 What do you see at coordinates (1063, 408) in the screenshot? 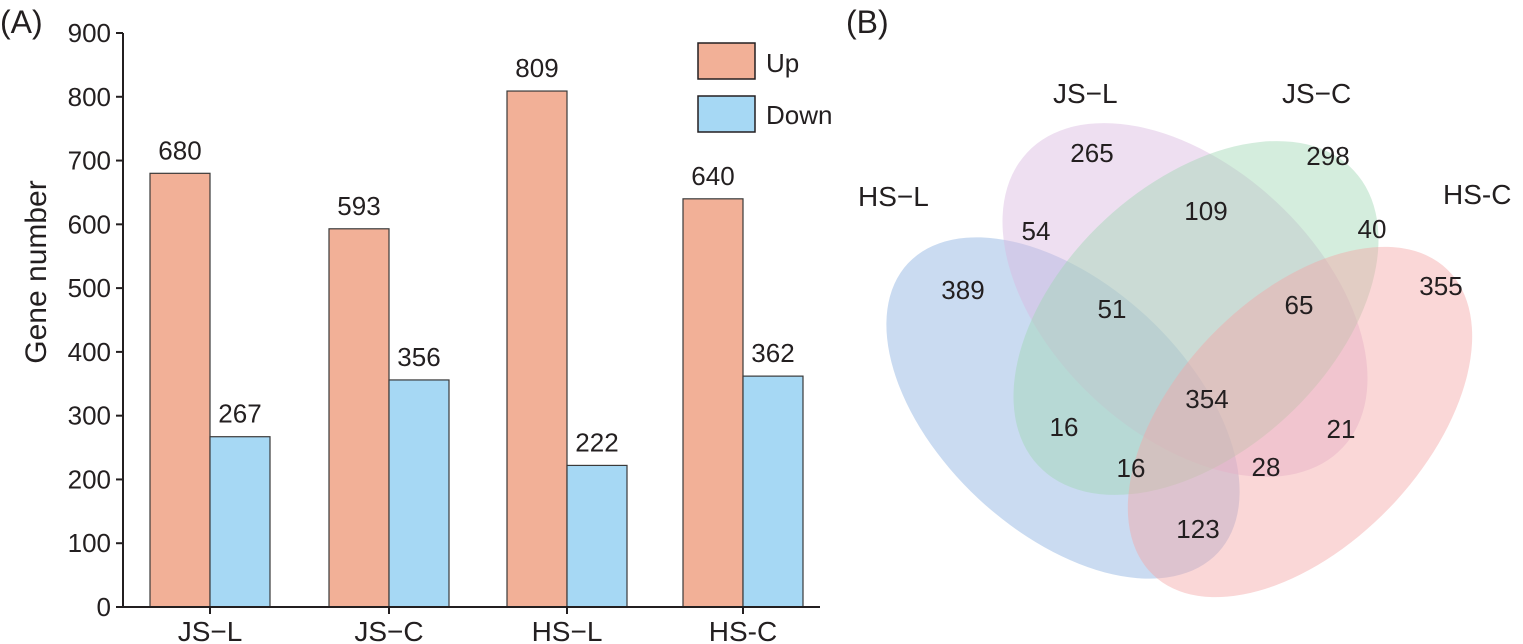
I see `venn-ellipse-hs-l` at bounding box center [1063, 408].